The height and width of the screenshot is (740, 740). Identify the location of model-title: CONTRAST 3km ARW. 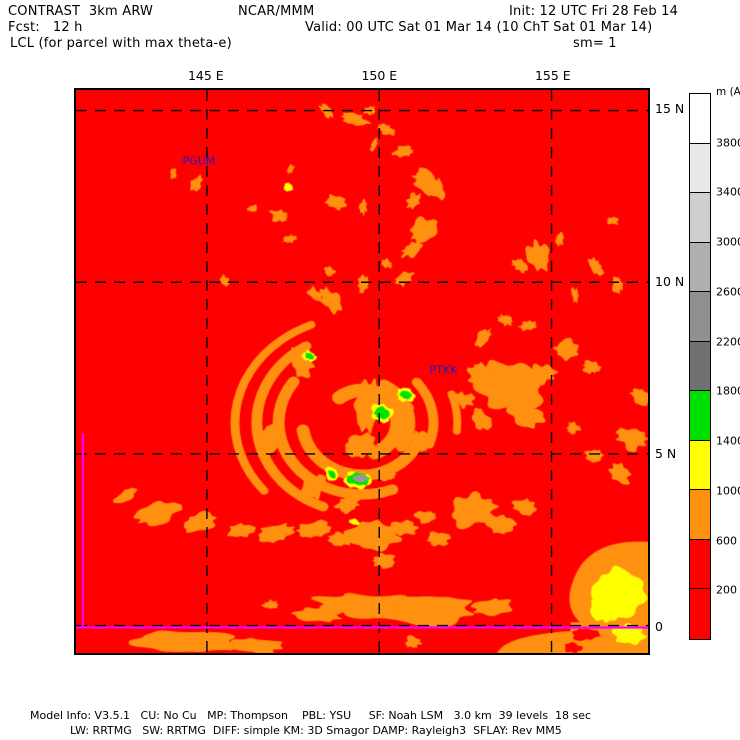
(81, 11).